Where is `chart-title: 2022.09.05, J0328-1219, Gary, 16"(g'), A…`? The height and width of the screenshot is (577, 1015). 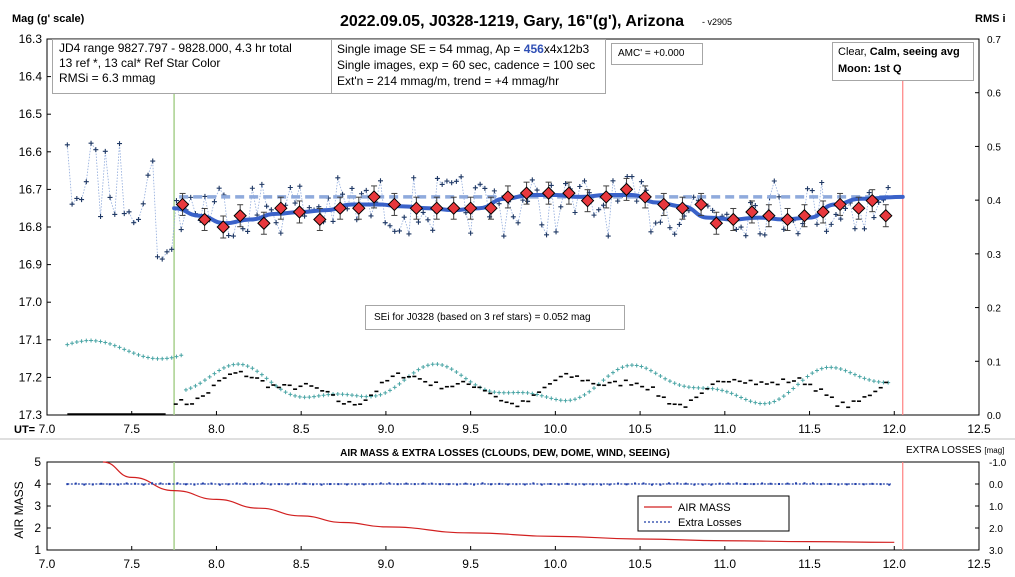
chart-title: 2022.09.05, J0328-1219, Gary, 16"(g'), A… is located at coordinates (512, 21).